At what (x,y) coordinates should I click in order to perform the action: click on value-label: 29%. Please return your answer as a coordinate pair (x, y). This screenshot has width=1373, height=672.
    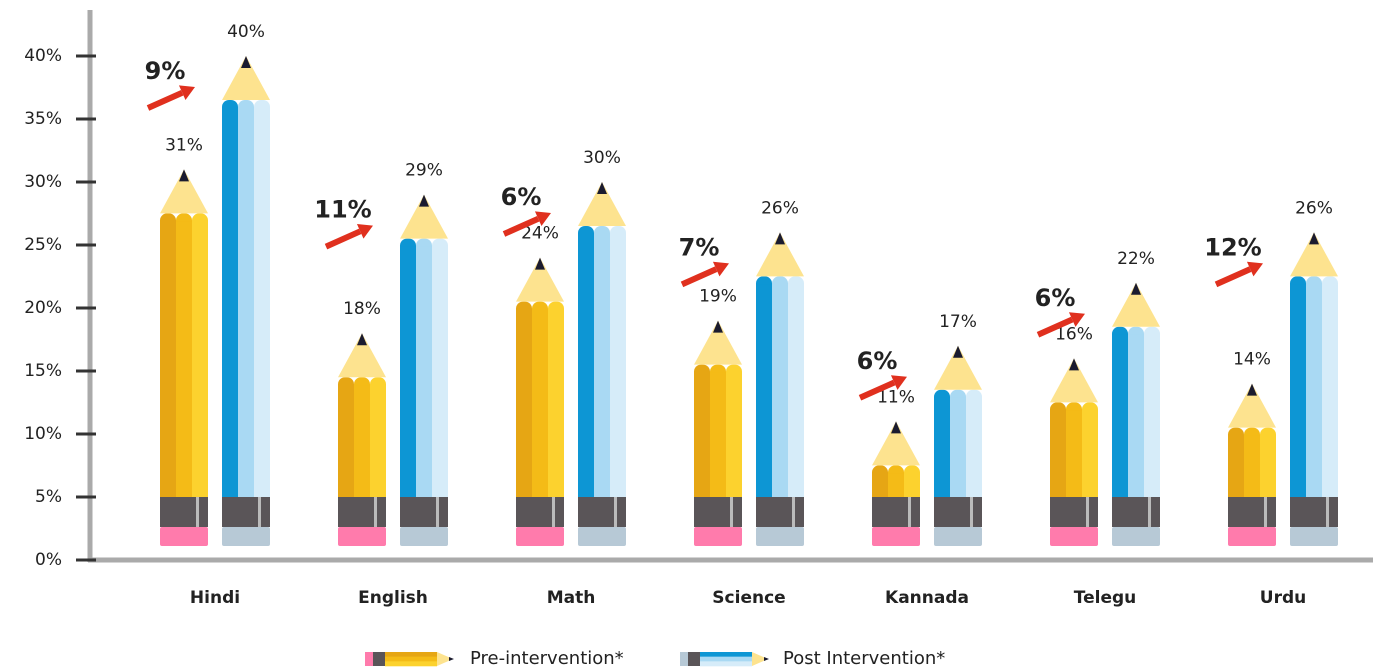
    Looking at the image, I should click on (424, 171).